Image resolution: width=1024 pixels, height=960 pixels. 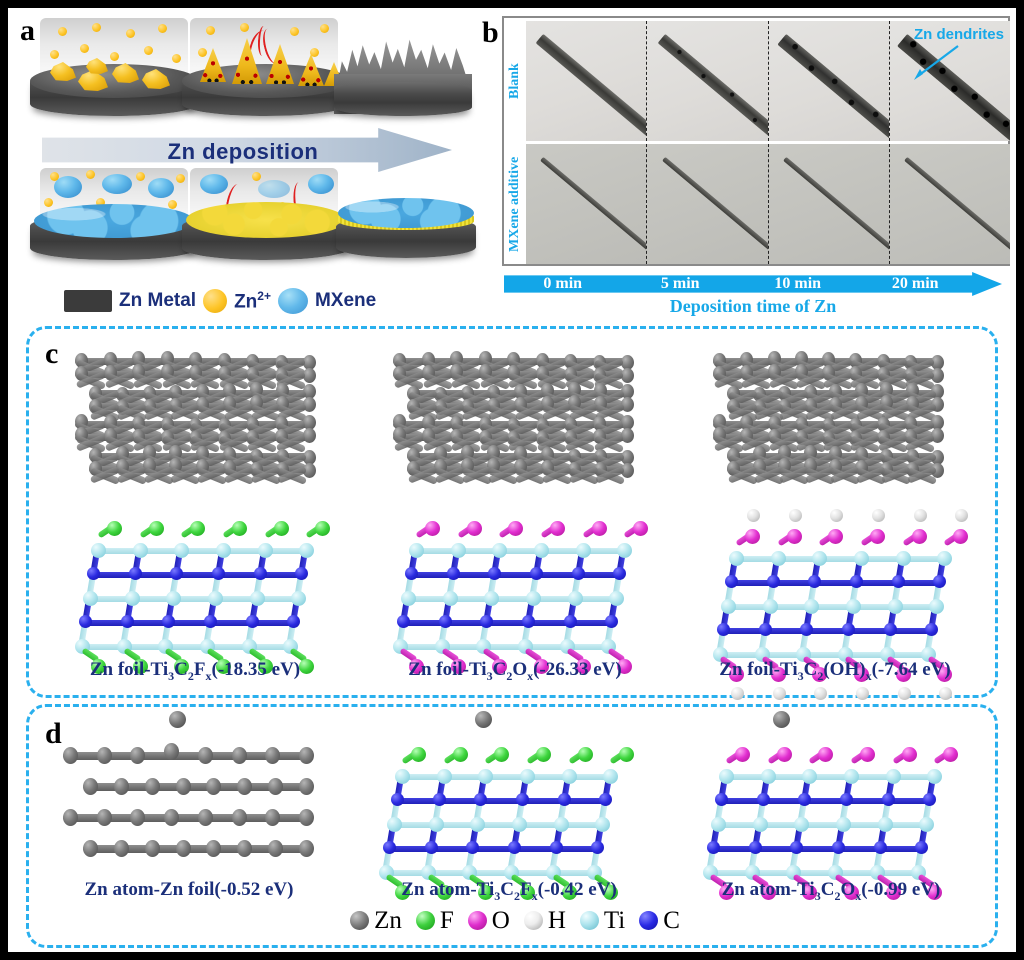 I want to click on atom-legend-label: O, so click(x=500, y=920).